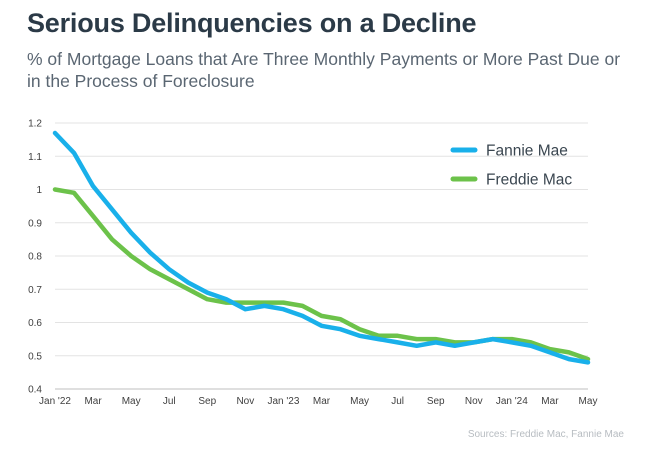  Describe the element at coordinates (35, 223) in the screenshot. I see `y-tick-label: 0.9` at that location.